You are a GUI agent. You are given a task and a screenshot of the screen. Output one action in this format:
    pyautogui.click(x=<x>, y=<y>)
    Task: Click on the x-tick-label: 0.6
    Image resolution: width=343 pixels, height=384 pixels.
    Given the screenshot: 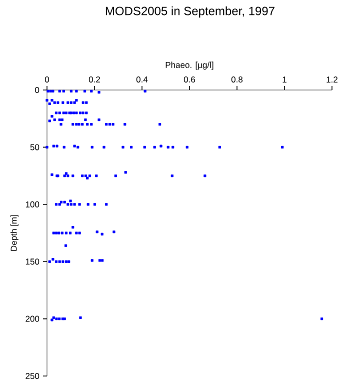 What is the action you would take?
    pyautogui.click(x=190, y=79)
    